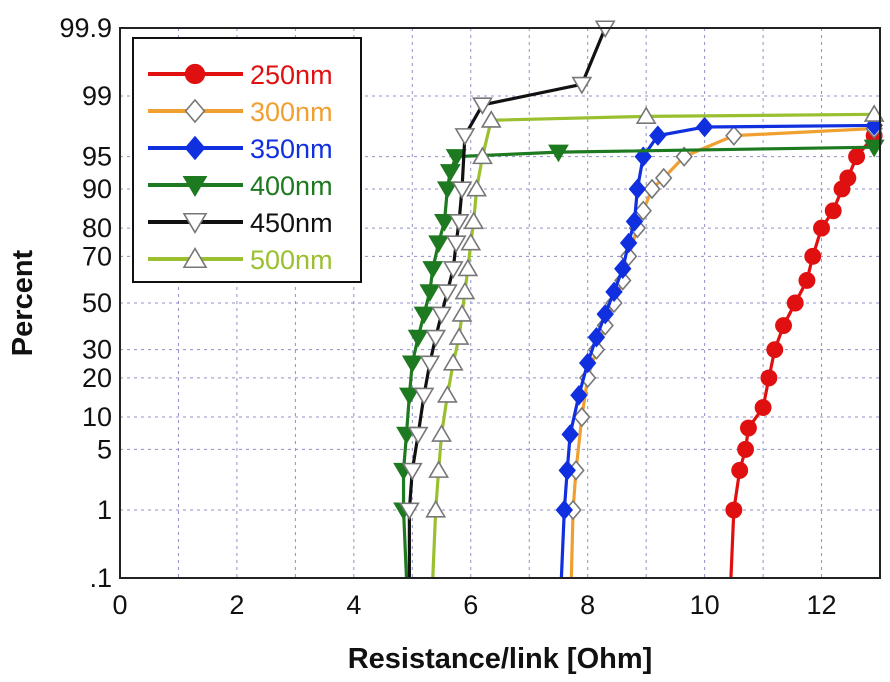  I want to click on x-tick-label: 12, so click(822, 605).